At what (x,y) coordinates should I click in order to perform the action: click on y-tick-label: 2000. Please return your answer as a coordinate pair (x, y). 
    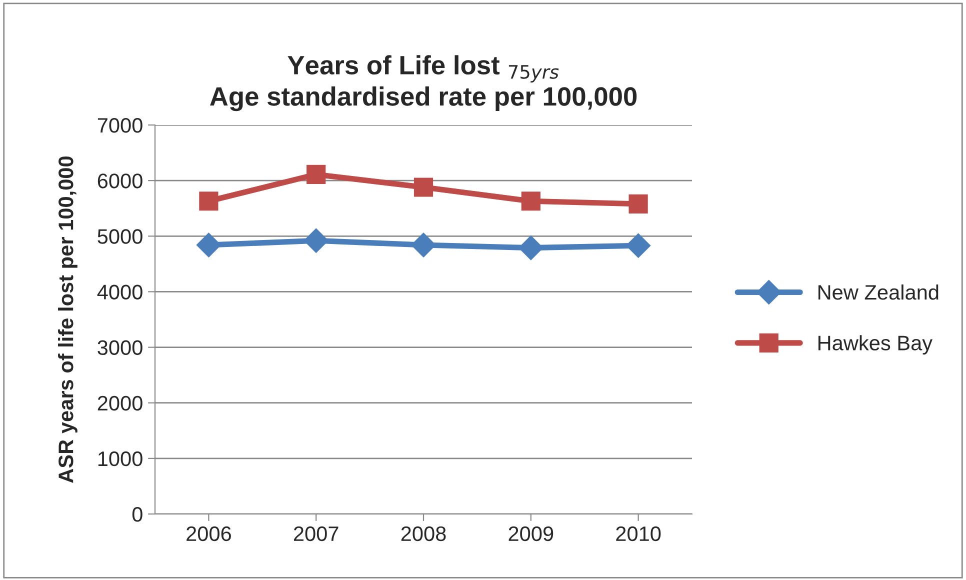
    Looking at the image, I should click on (120, 403).